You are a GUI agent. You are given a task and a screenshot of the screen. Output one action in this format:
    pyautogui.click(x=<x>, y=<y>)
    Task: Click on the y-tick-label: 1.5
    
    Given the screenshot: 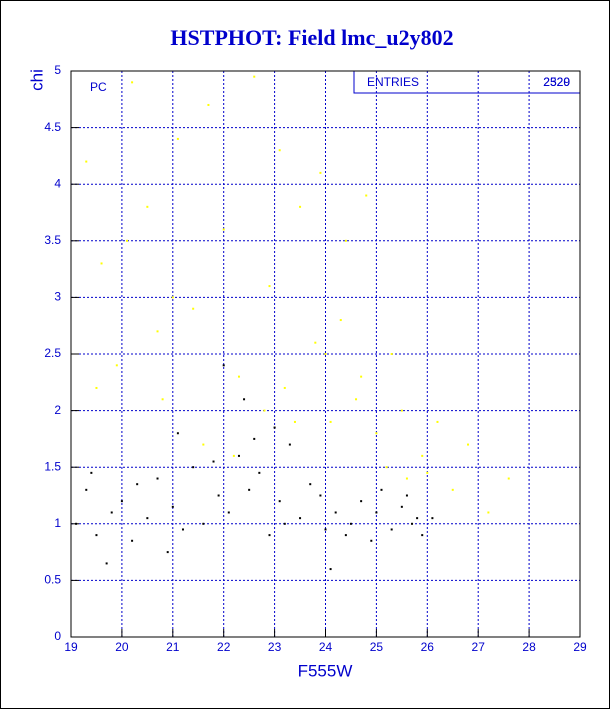 What is the action you would take?
    pyautogui.click(x=52, y=466)
    